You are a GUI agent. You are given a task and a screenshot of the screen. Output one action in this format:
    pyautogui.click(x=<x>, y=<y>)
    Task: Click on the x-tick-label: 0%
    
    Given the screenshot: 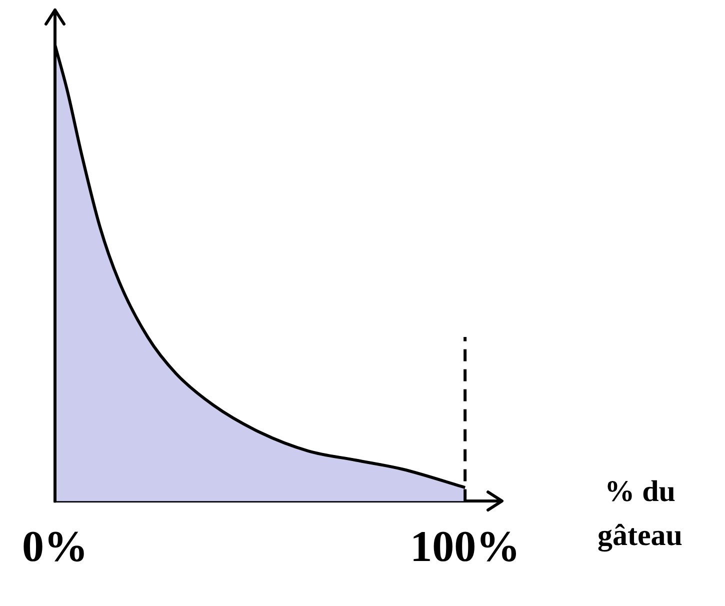 What is the action you would take?
    pyautogui.click(x=55, y=546)
    